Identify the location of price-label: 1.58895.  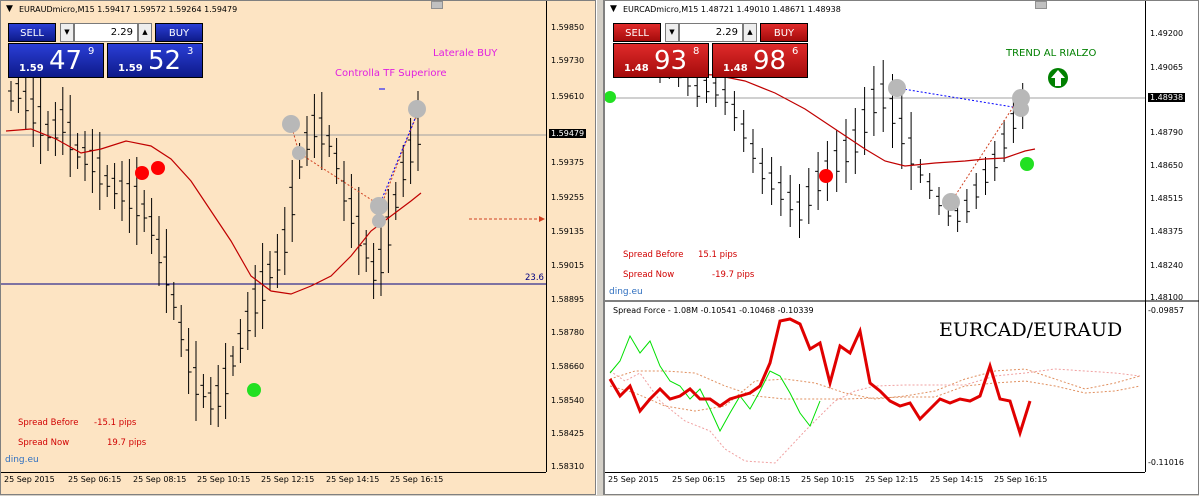
(568, 299).